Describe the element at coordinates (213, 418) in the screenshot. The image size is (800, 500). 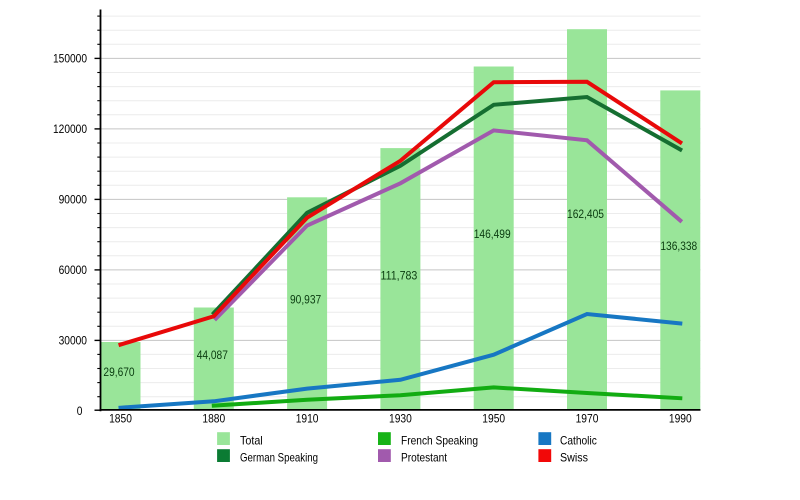
I see `svg-text: 1880` at that location.